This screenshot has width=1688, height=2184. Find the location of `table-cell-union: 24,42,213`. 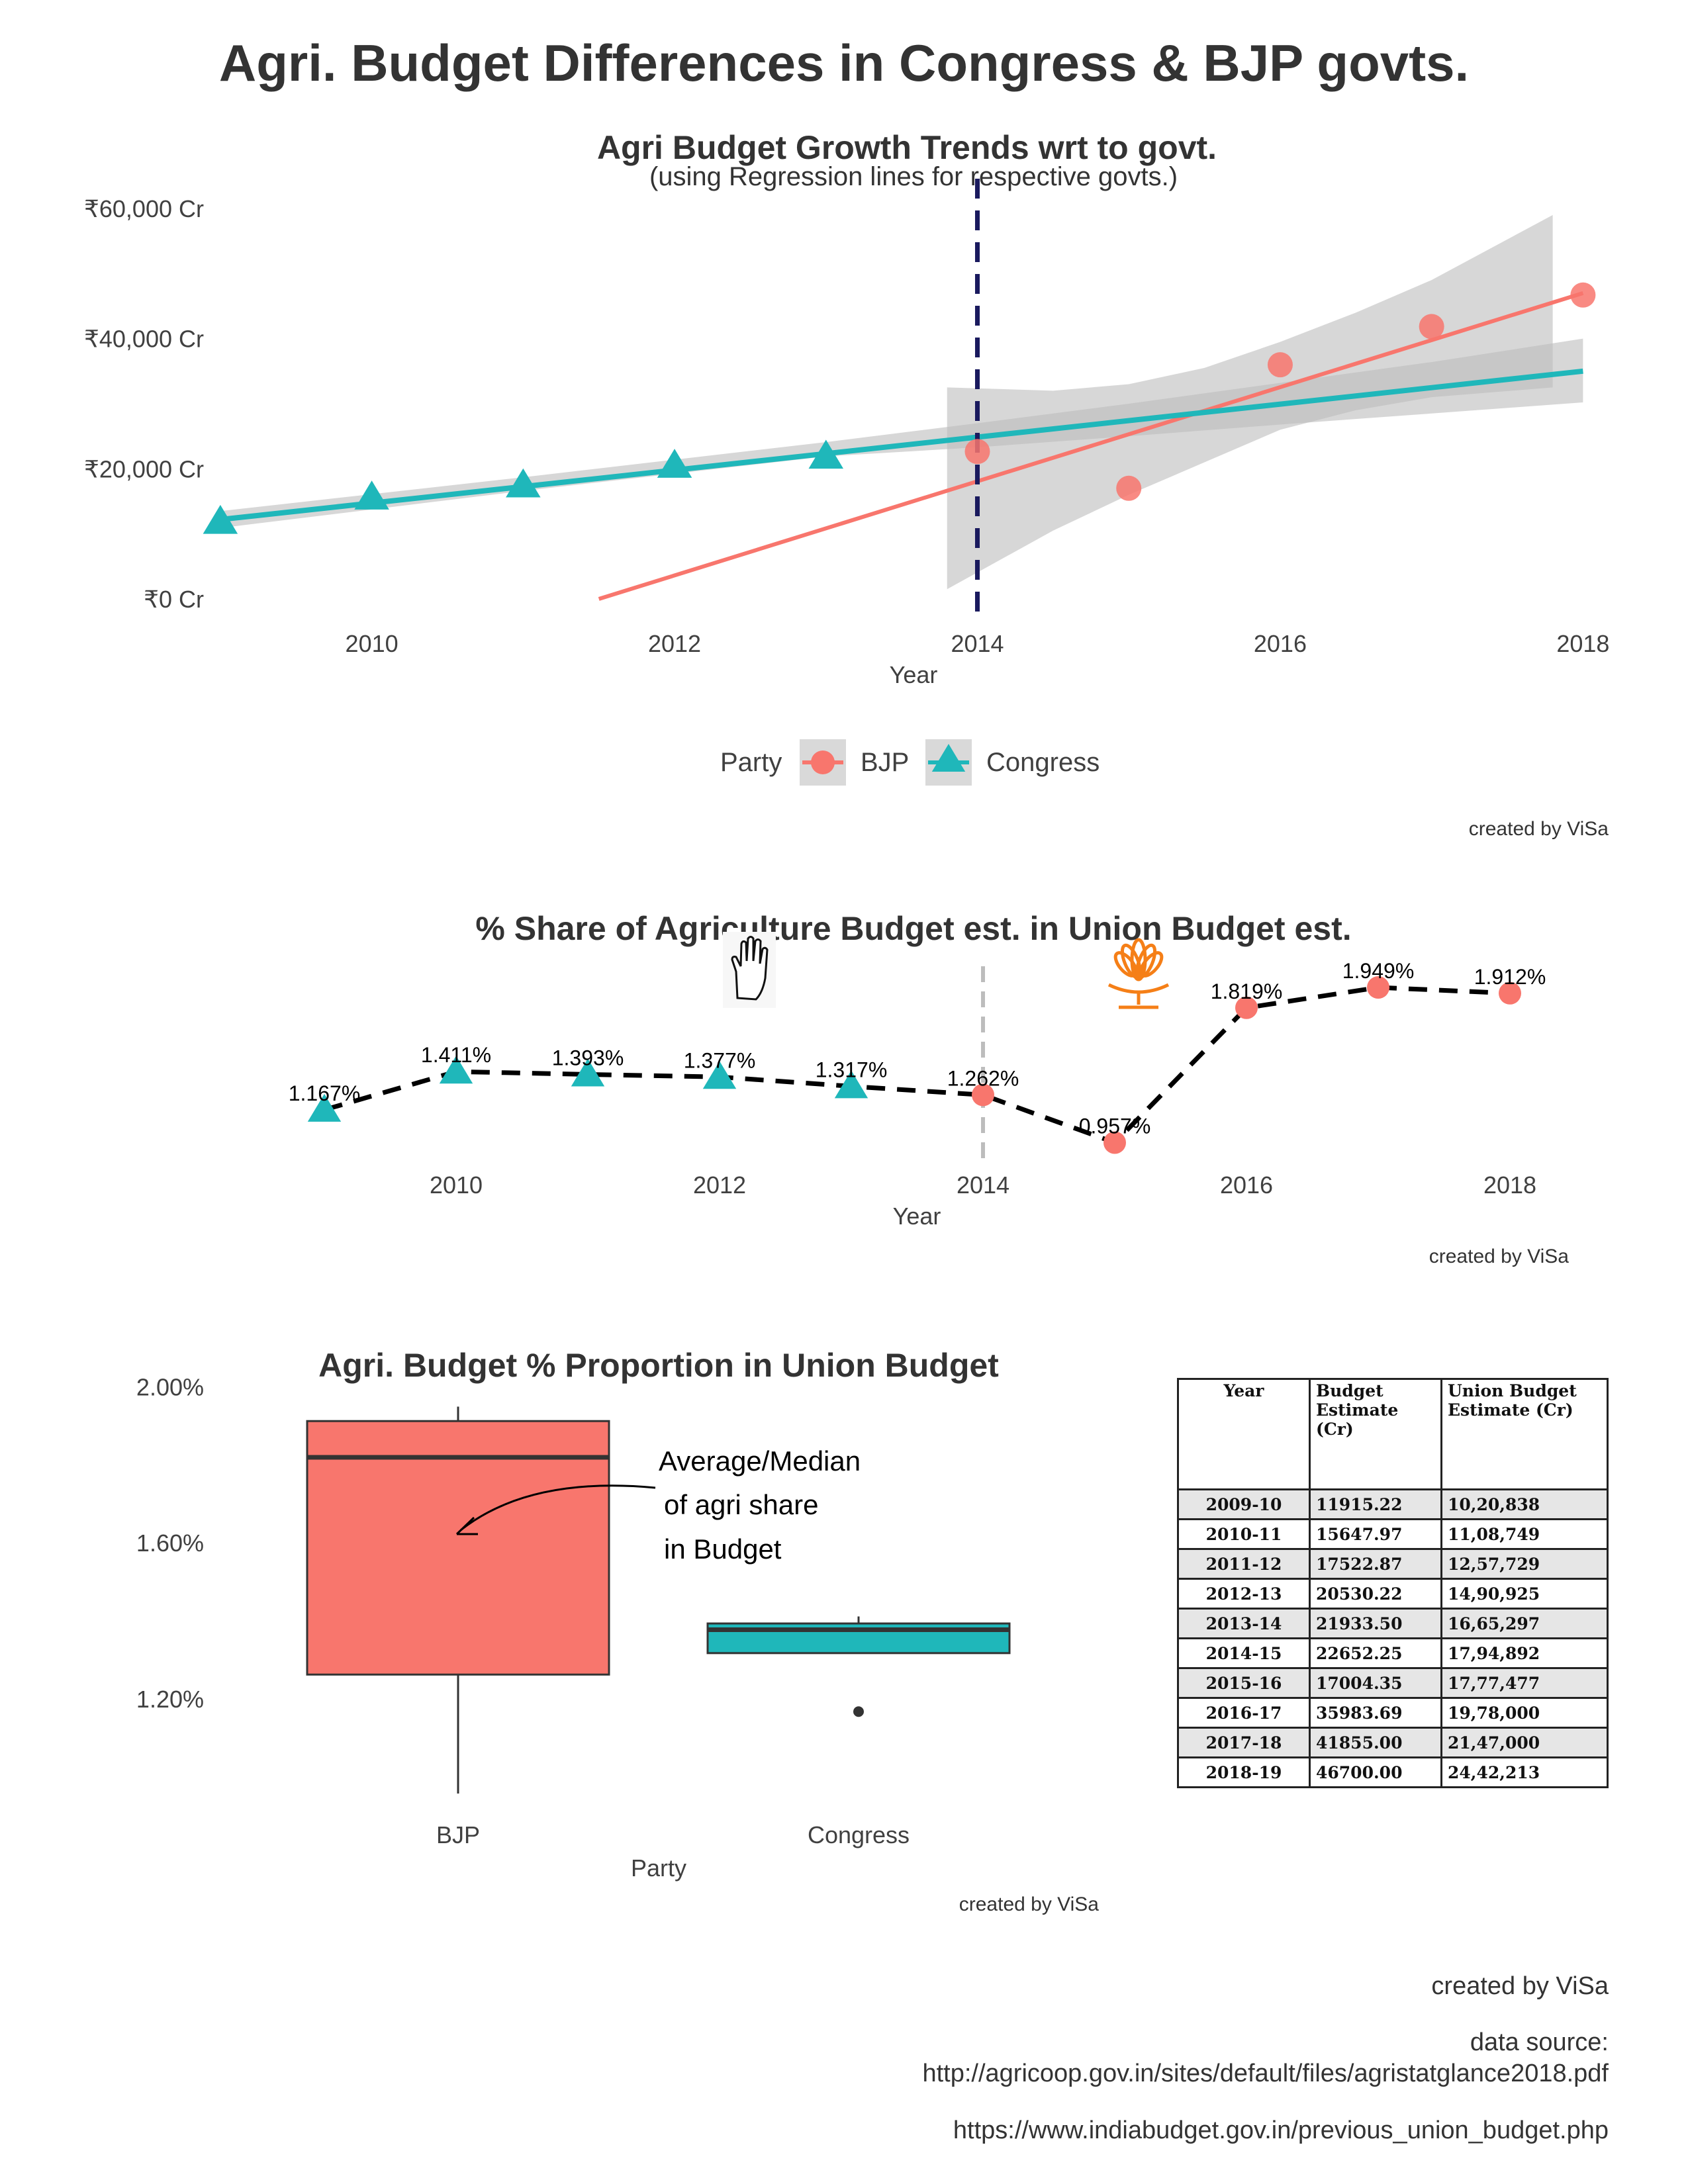

table-cell-union: 24,42,213 is located at coordinates (1524, 1772).